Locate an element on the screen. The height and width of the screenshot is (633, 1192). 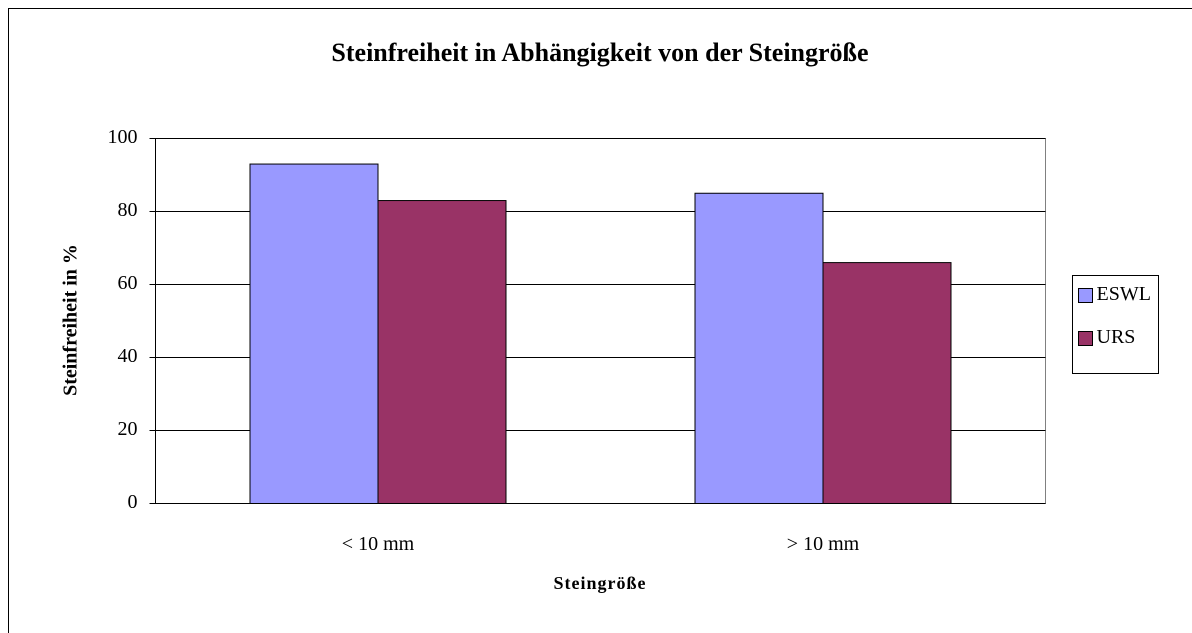
x-tick-label: > 10 mm is located at coordinates (823, 544).